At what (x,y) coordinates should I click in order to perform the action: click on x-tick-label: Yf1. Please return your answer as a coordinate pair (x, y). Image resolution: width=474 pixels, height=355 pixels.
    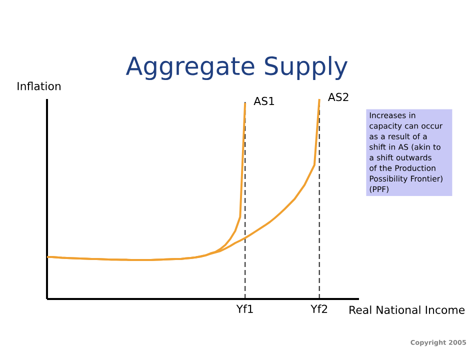
    Looking at the image, I should click on (244, 308).